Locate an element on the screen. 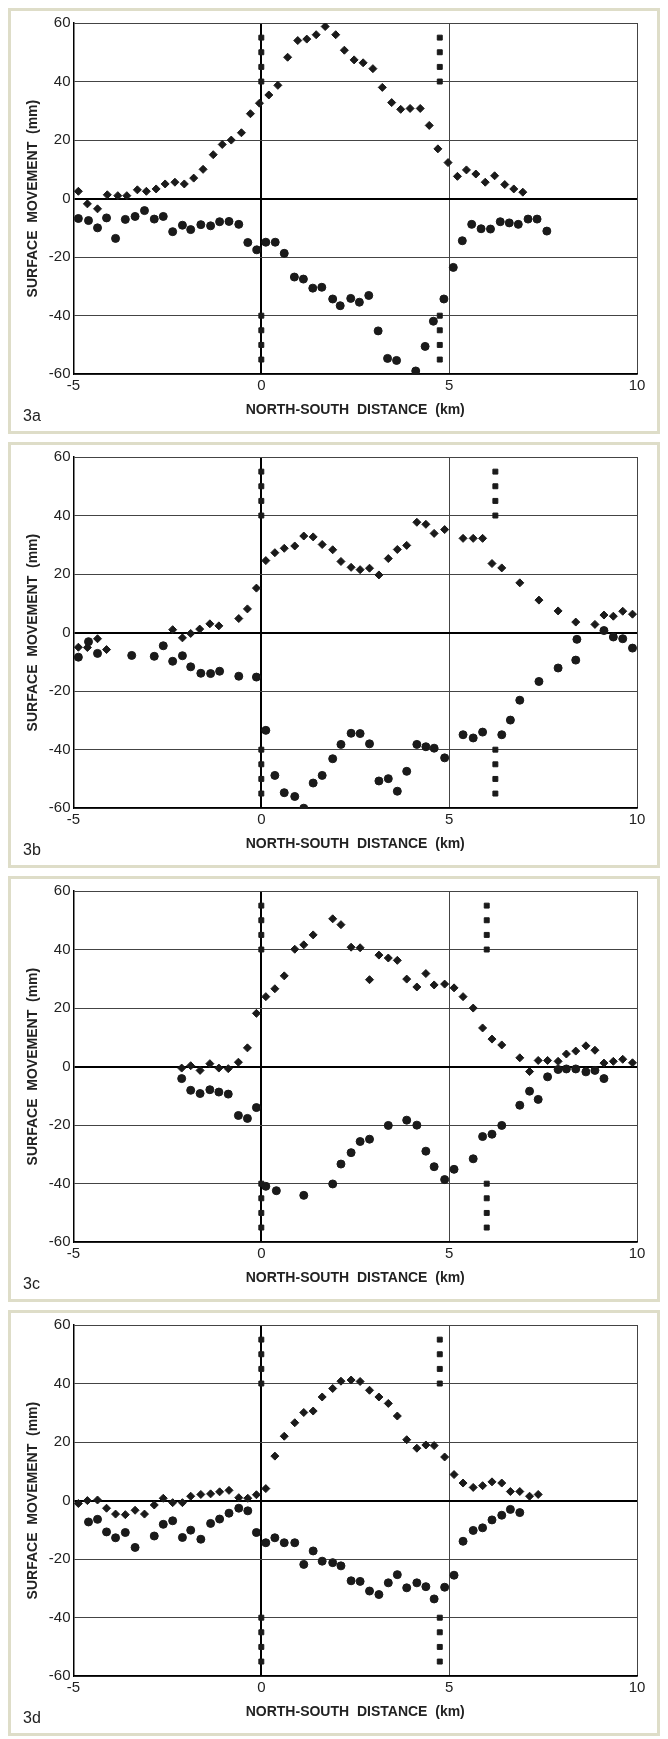 The image size is (668, 1739). x-tick-label: 10 is located at coordinates (637, 1253).